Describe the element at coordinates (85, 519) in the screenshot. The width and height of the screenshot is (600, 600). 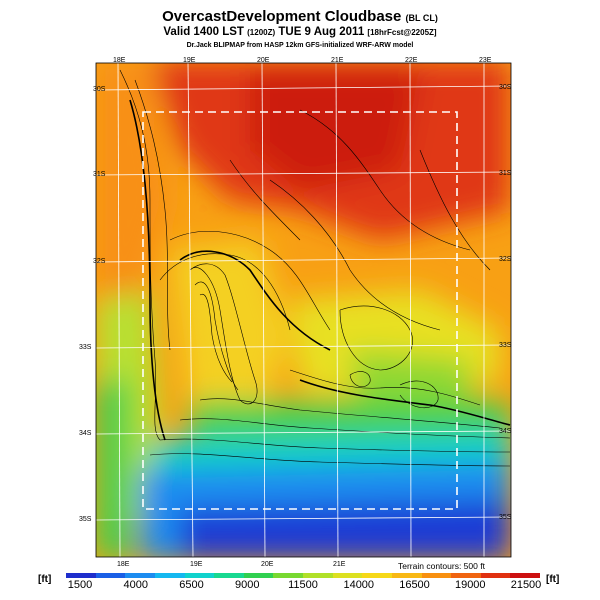
I see `lat-label-left-35: 35S` at that location.